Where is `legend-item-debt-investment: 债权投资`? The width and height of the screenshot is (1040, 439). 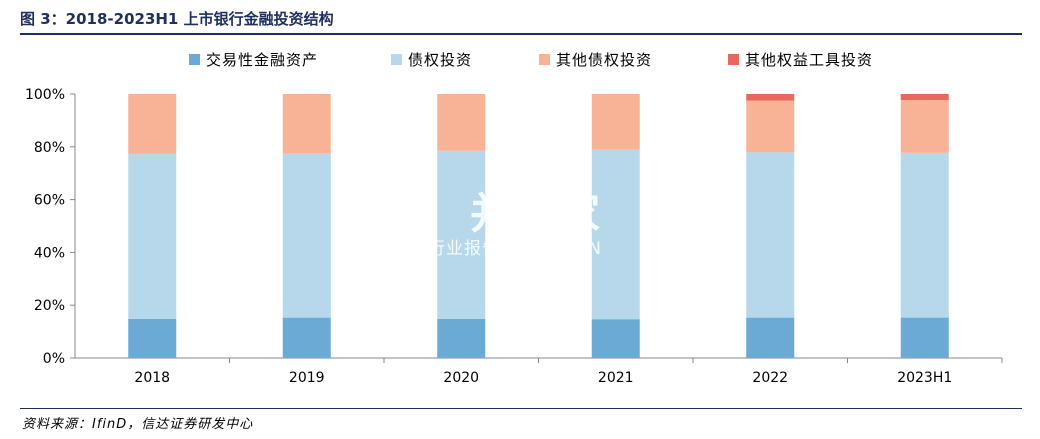
legend-item-debt-investment: 债权投资 is located at coordinates (431, 59).